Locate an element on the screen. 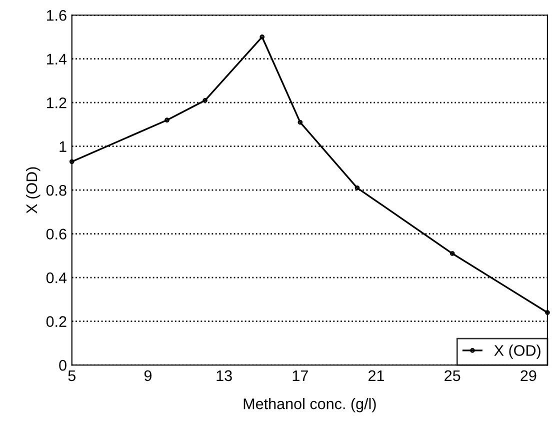 The height and width of the screenshot is (432, 553). x-tick-label: 21 is located at coordinates (376, 375).